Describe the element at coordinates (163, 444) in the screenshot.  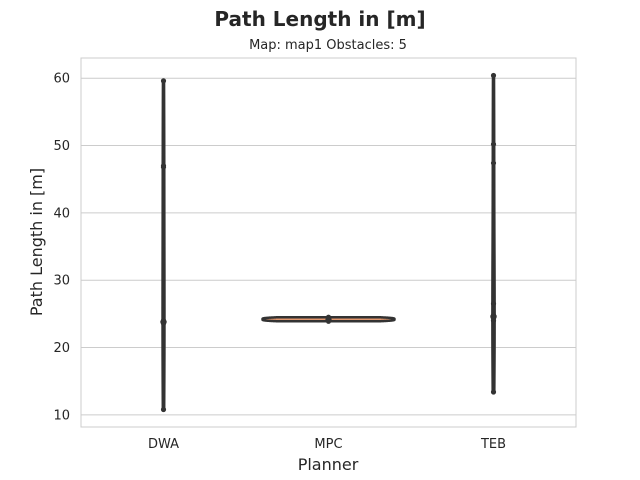
I see `x-tick-label: DWA` at that location.